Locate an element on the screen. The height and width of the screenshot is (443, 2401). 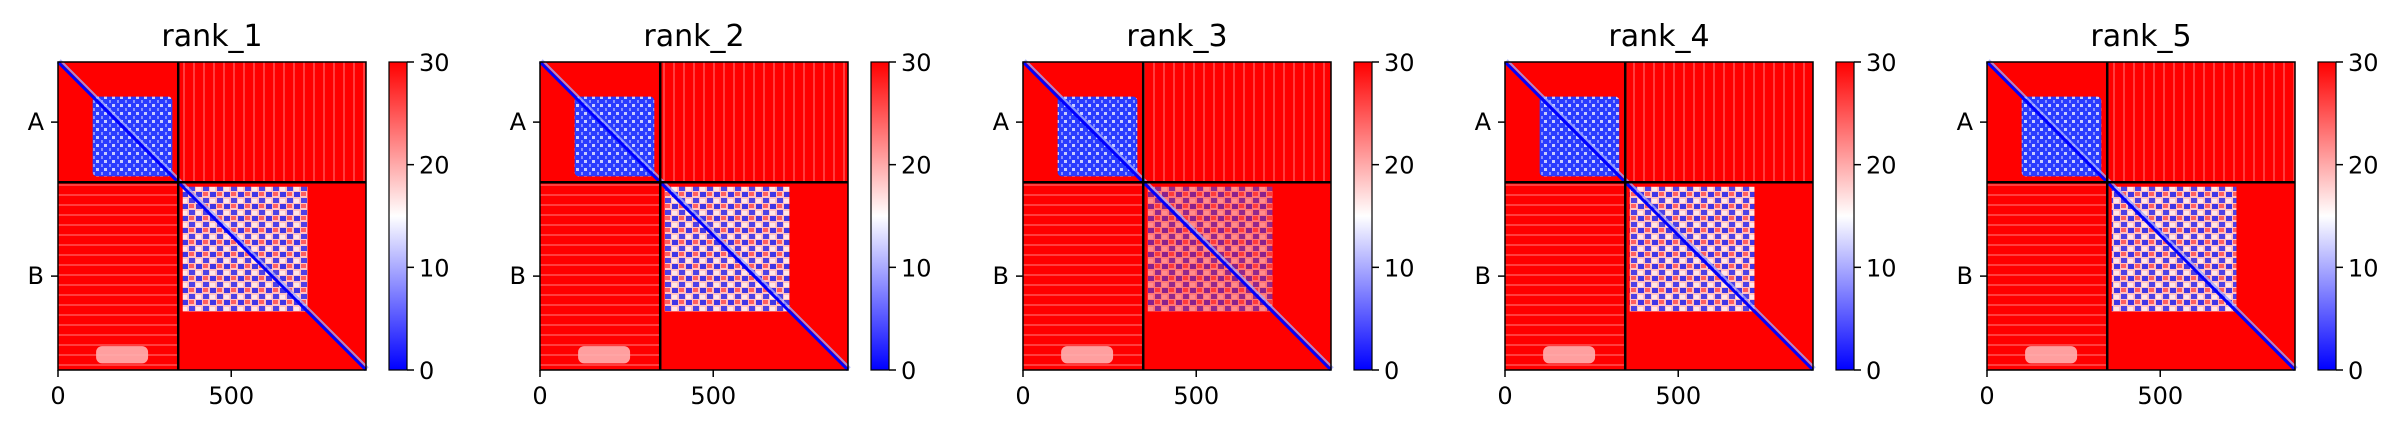
panel-title: rank_3 is located at coordinates (1176, 36).